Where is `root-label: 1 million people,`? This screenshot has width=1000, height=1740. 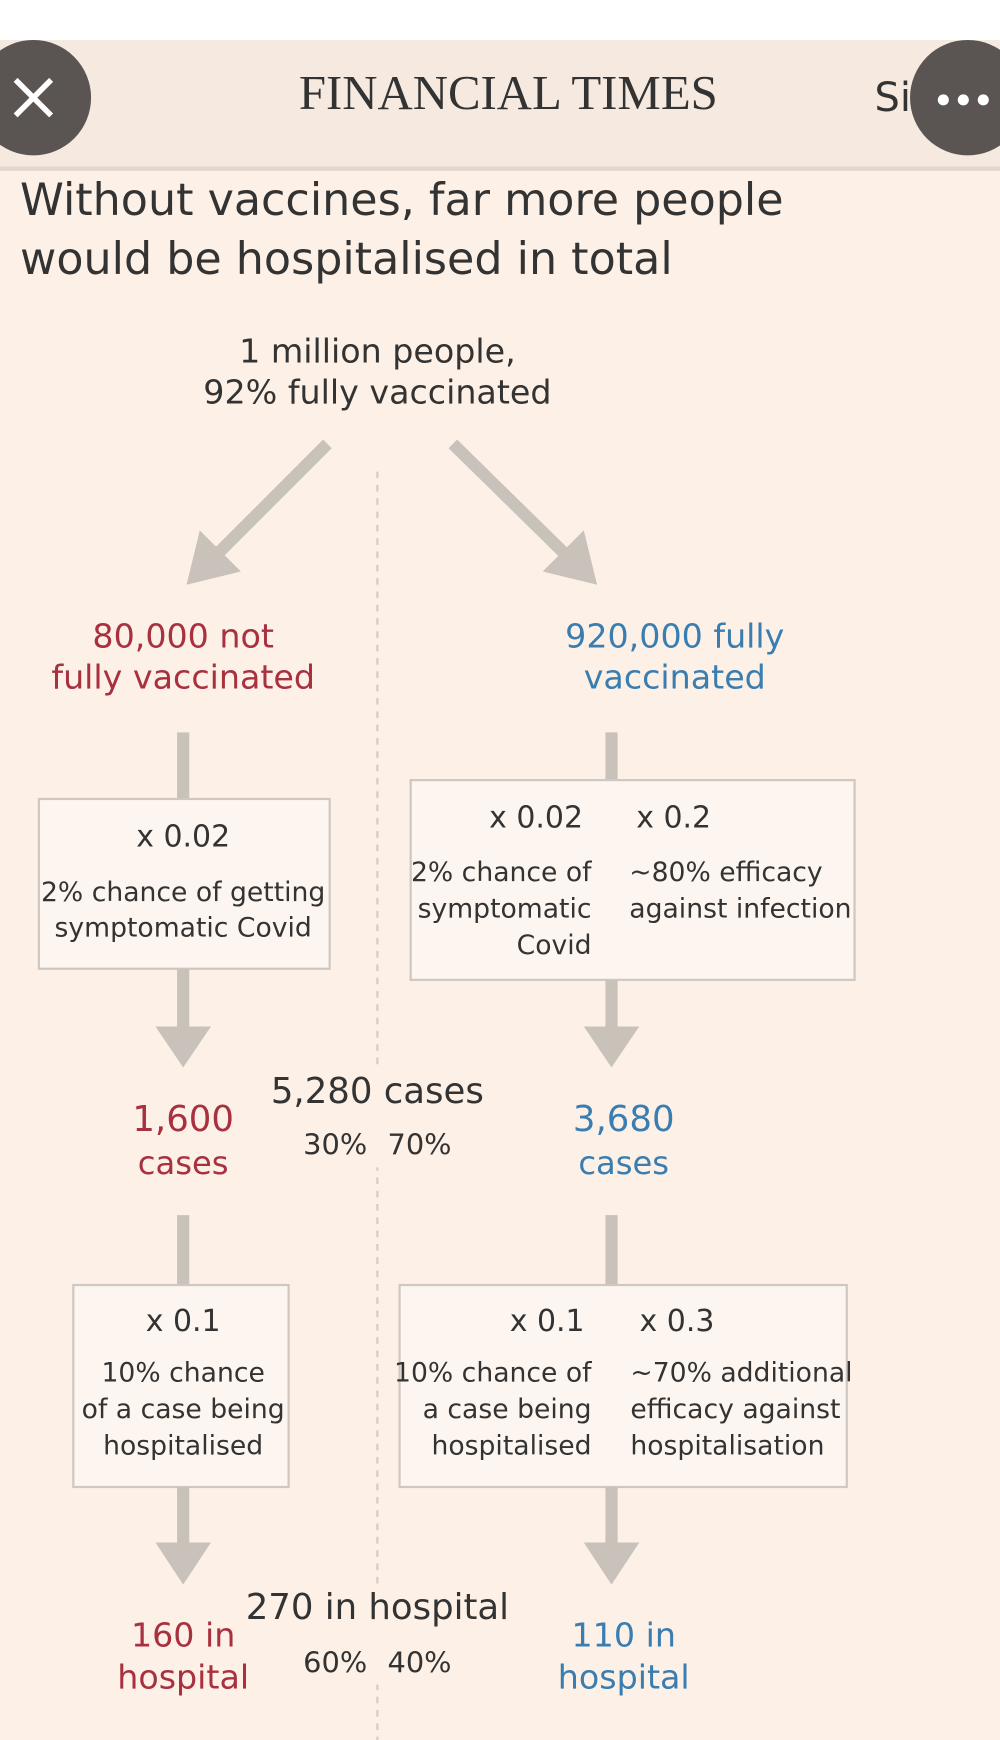
root-label: 1 million people, is located at coordinates (377, 350).